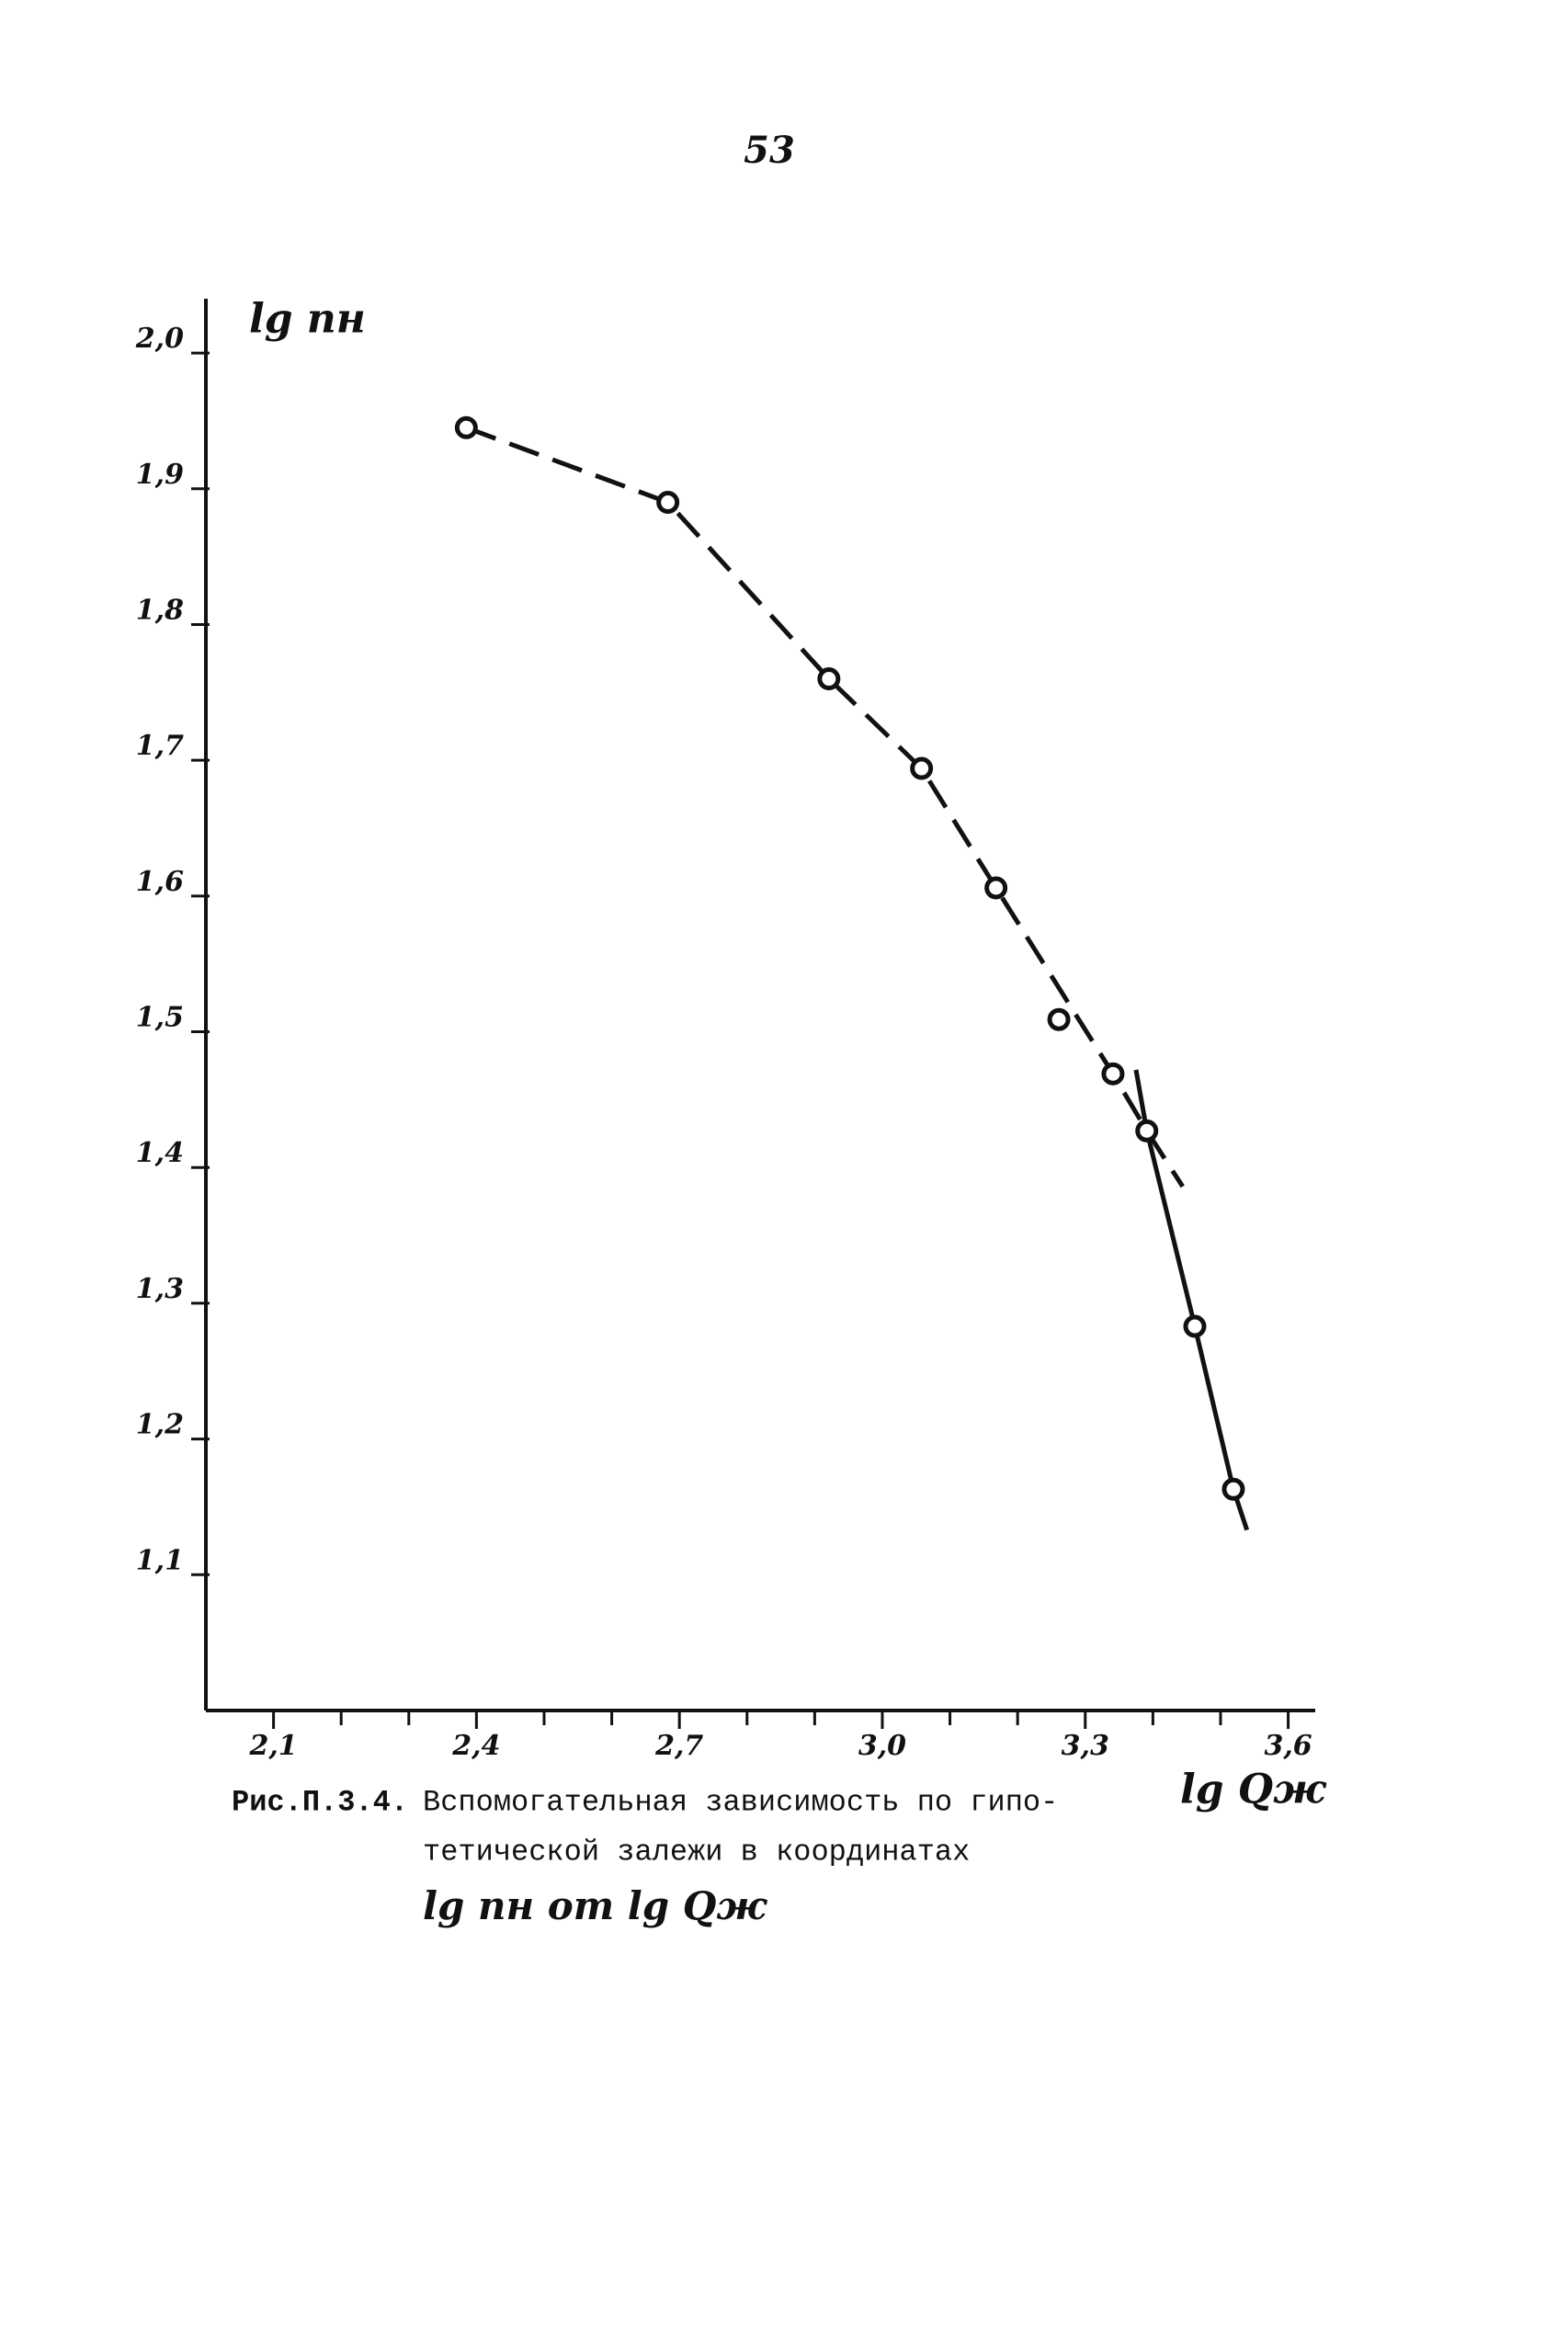 The image size is (1568, 2330). What do you see at coordinates (159, 339) in the screenshot?
I see `y-tick-label: 2,0` at bounding box center [159, 339].